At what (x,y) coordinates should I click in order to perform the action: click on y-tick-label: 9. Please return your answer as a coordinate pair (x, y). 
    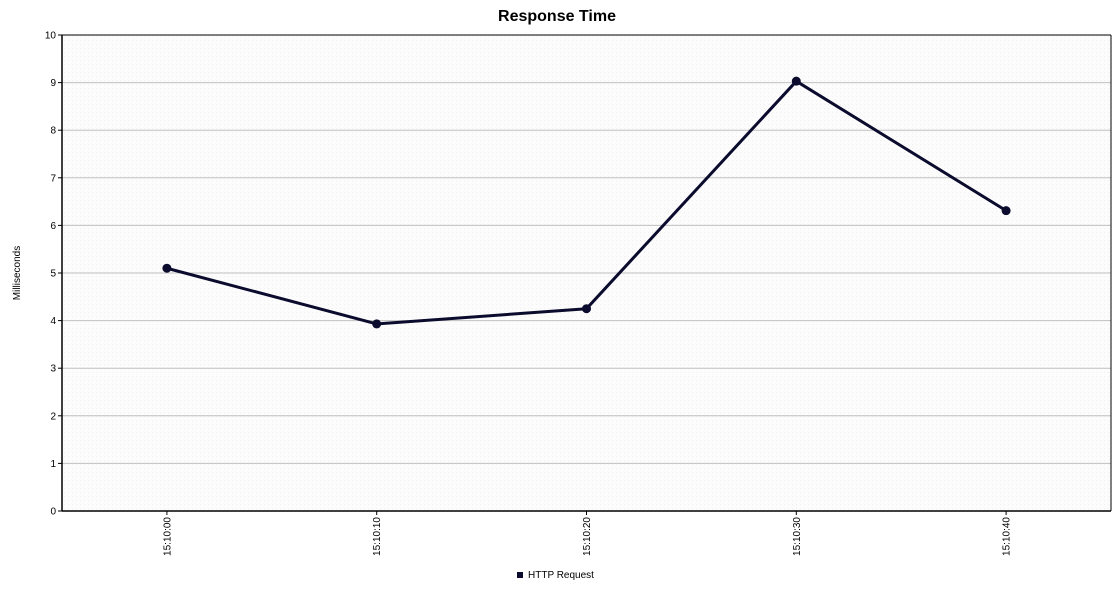
    Looking at the image, I should click on (53, 83).